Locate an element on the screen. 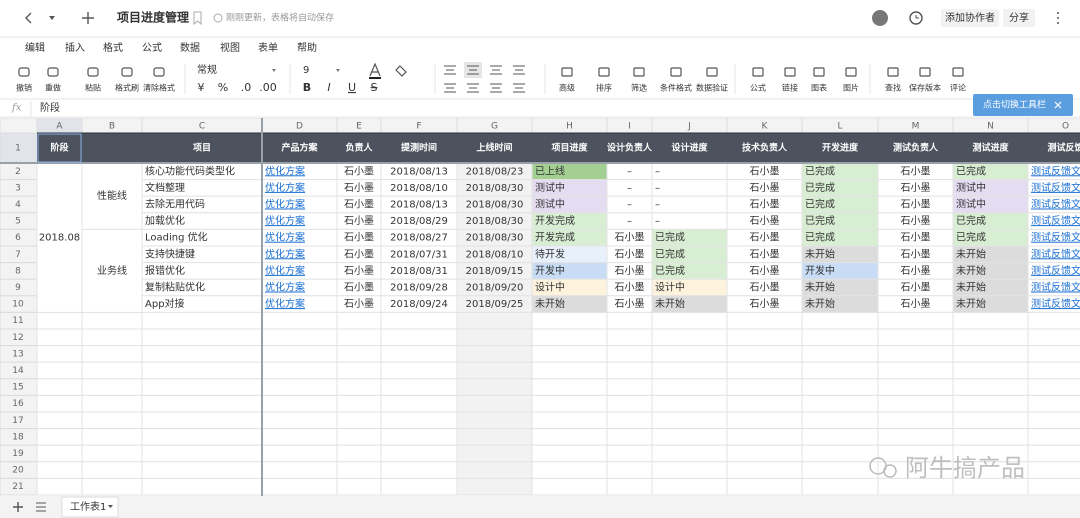 Image resolution: width=1080 pixels, height=518 pixels. cell-text: 2018/08/30 is located at coordinates (495, 238).